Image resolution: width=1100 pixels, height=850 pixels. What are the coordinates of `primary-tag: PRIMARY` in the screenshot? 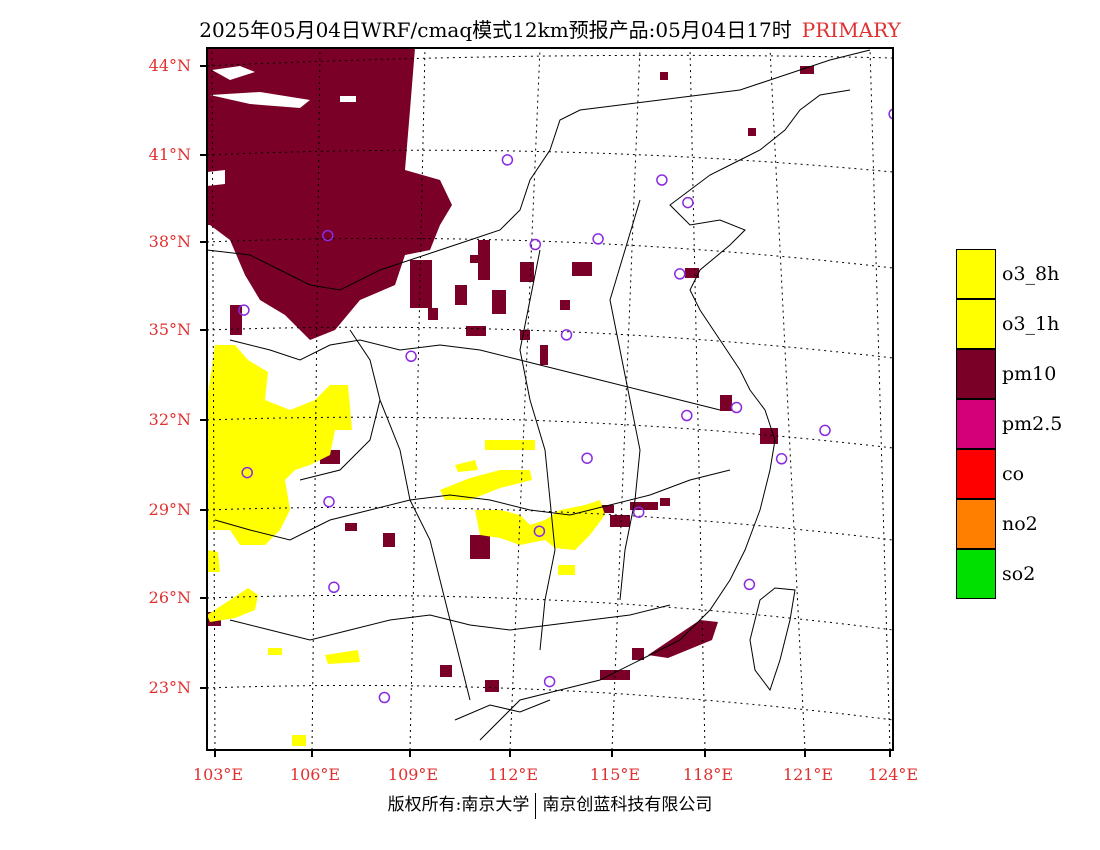 It's located at (851, 30).